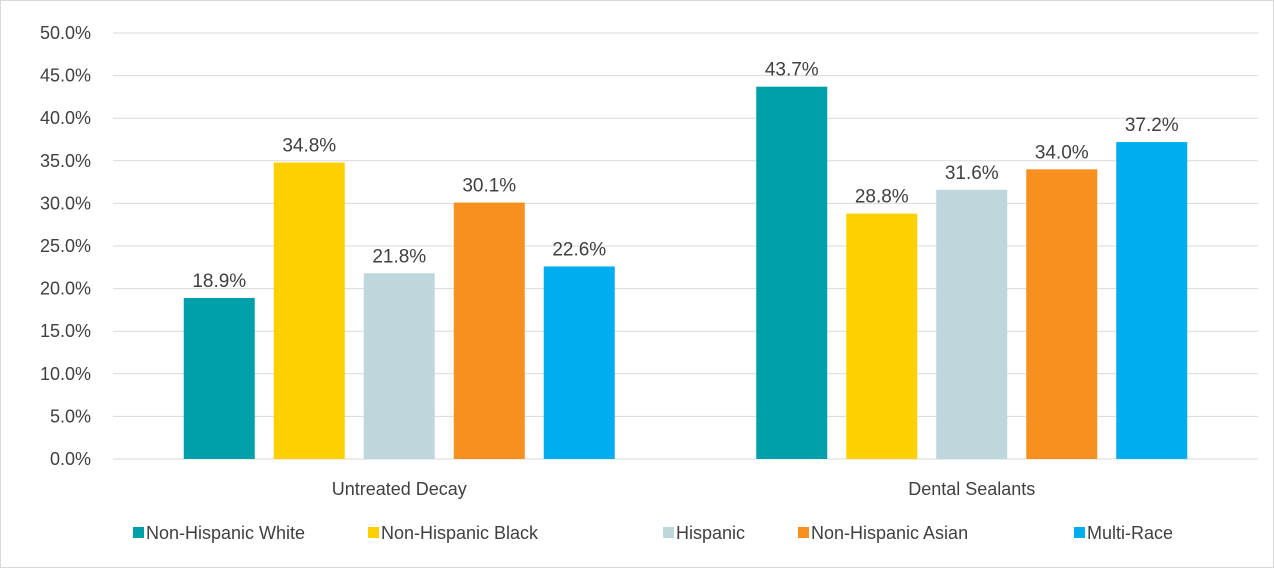 This screenshot has height=568, width=1274. Describe the element at coordinates (579, 249) in the screenshot. I see `data-label: 22.6%` at that location.